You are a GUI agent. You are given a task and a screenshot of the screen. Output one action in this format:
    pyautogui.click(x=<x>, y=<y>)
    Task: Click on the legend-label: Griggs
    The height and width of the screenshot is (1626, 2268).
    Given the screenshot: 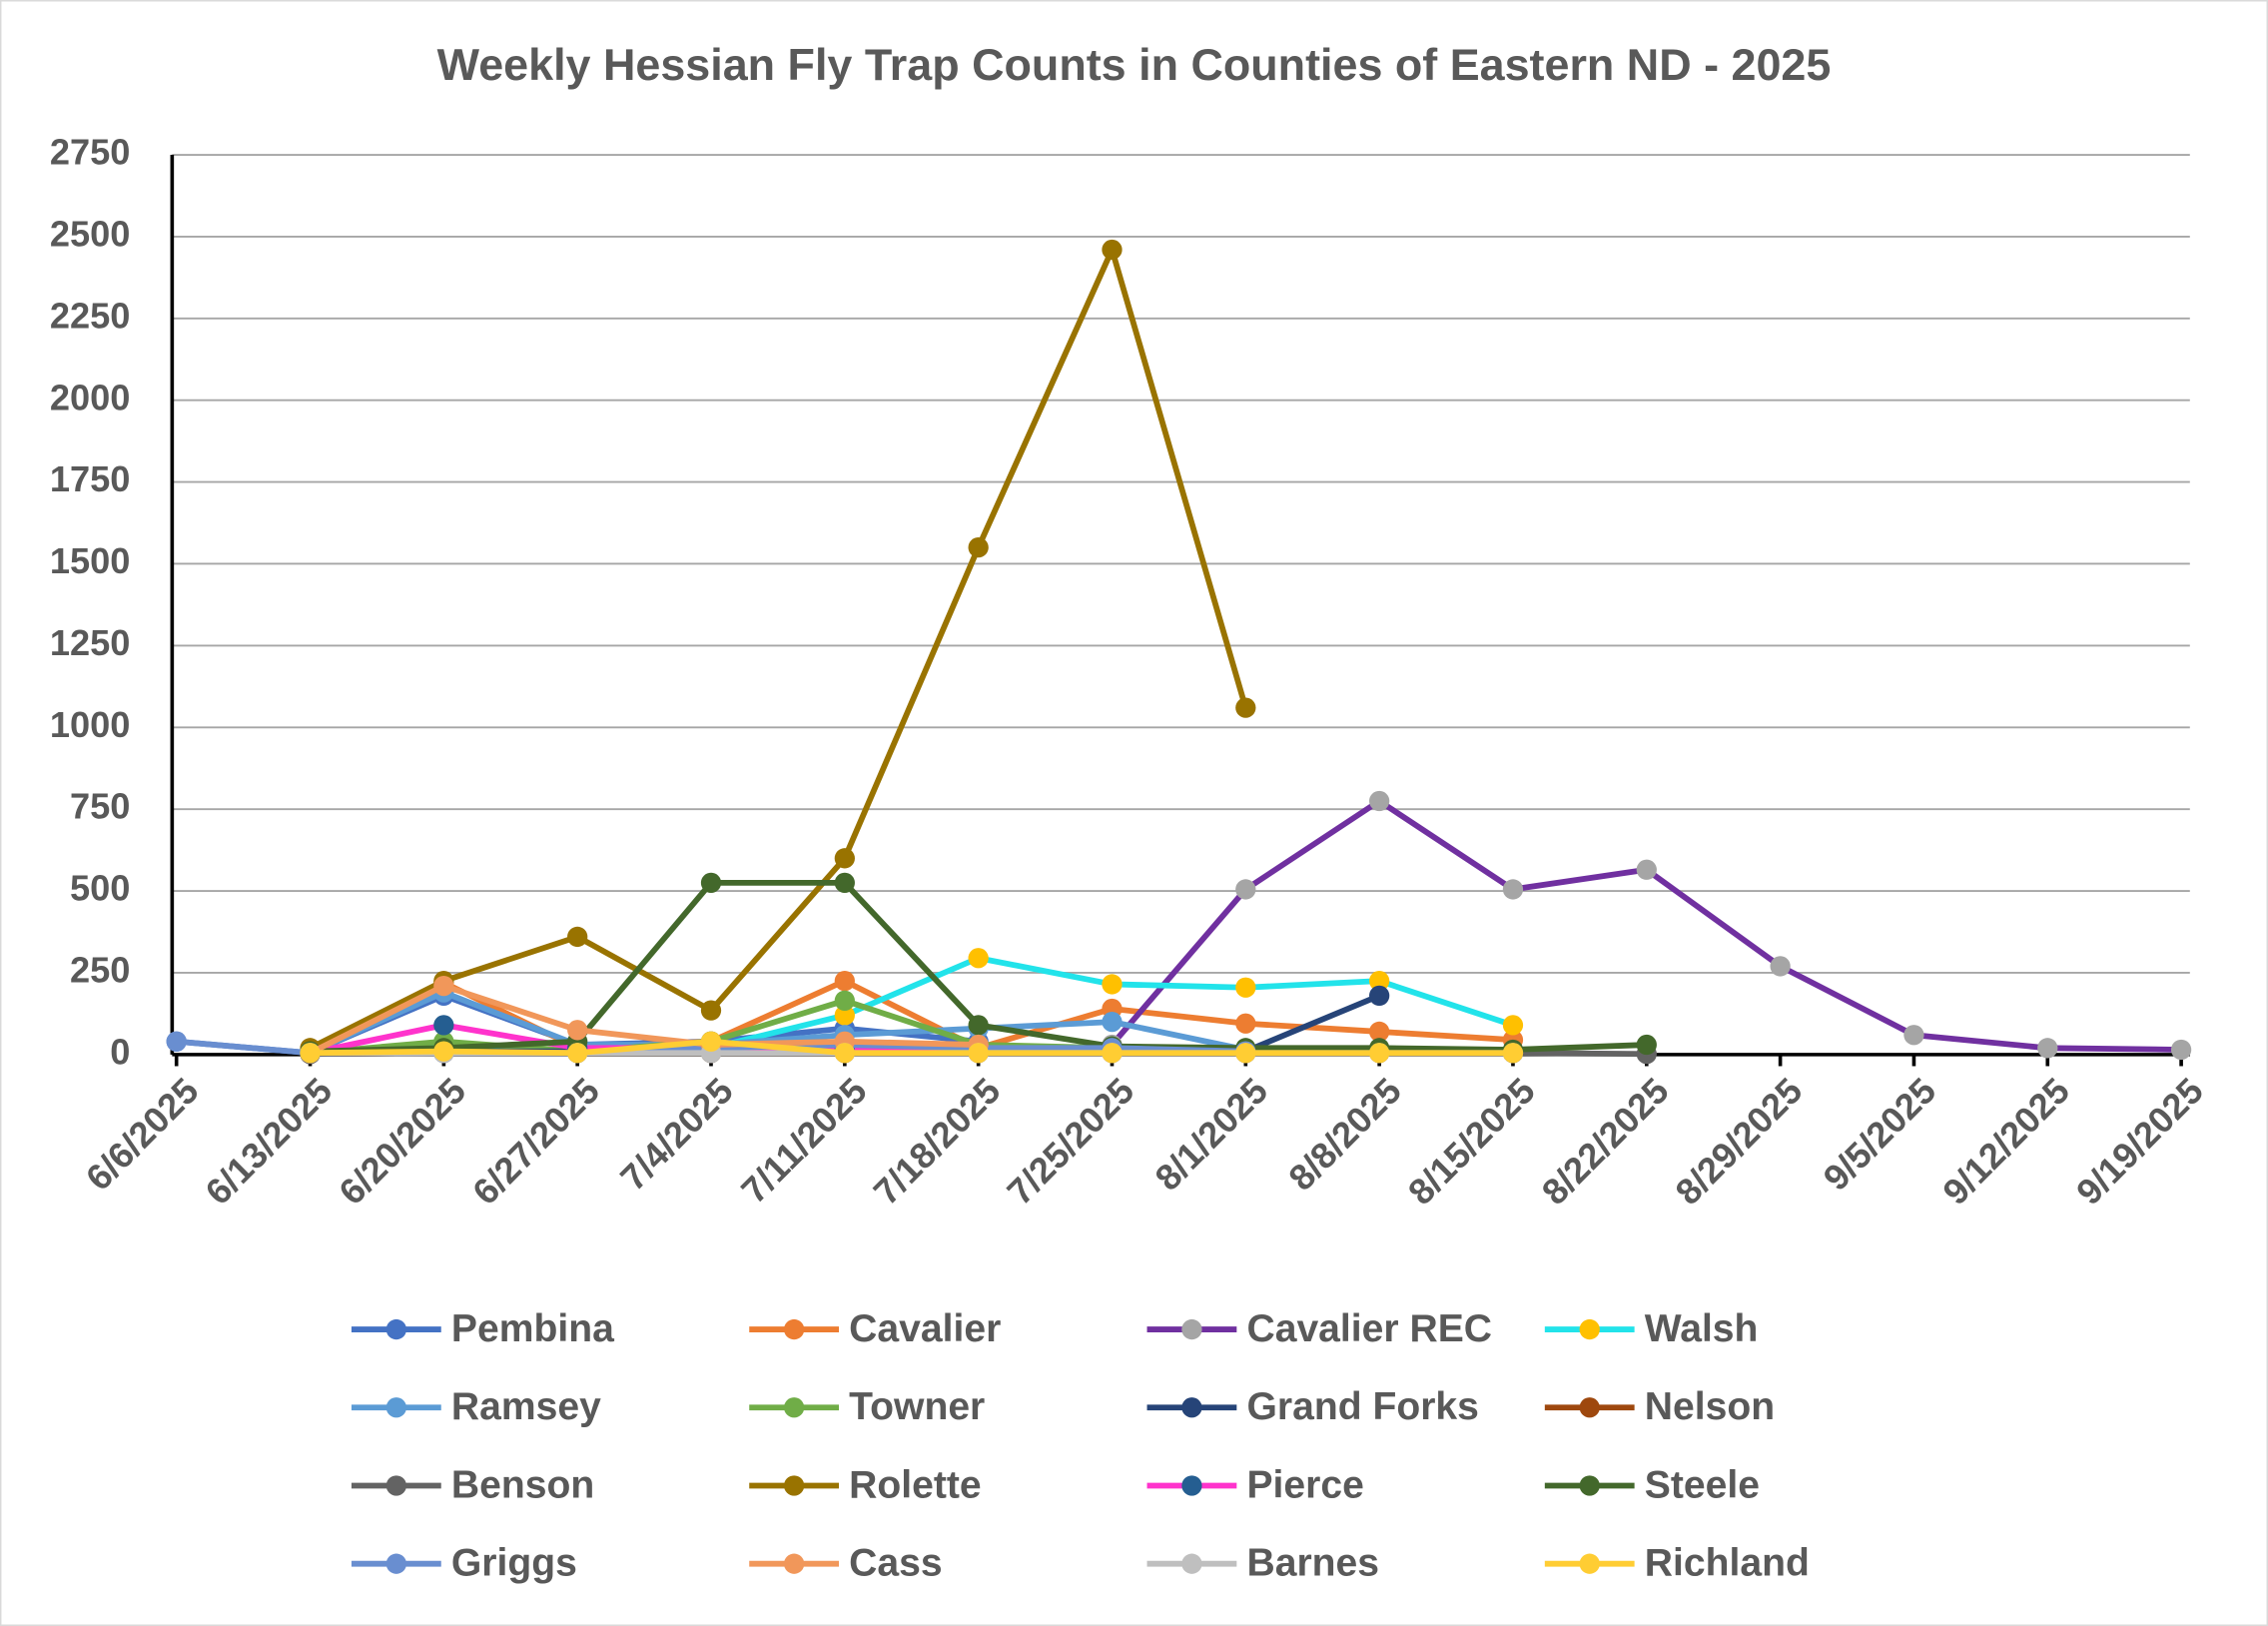 What is the action you would take?
    pyautogui.click(x=514, y=1562)
    